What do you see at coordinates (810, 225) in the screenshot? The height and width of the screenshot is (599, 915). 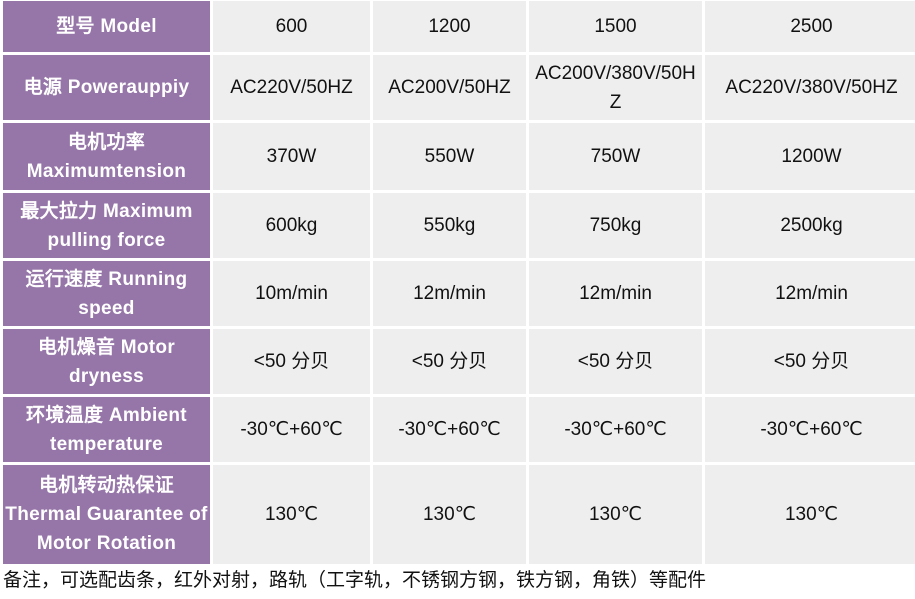 I see `table-cell: 2500kg` at bounding box center [810, 225].